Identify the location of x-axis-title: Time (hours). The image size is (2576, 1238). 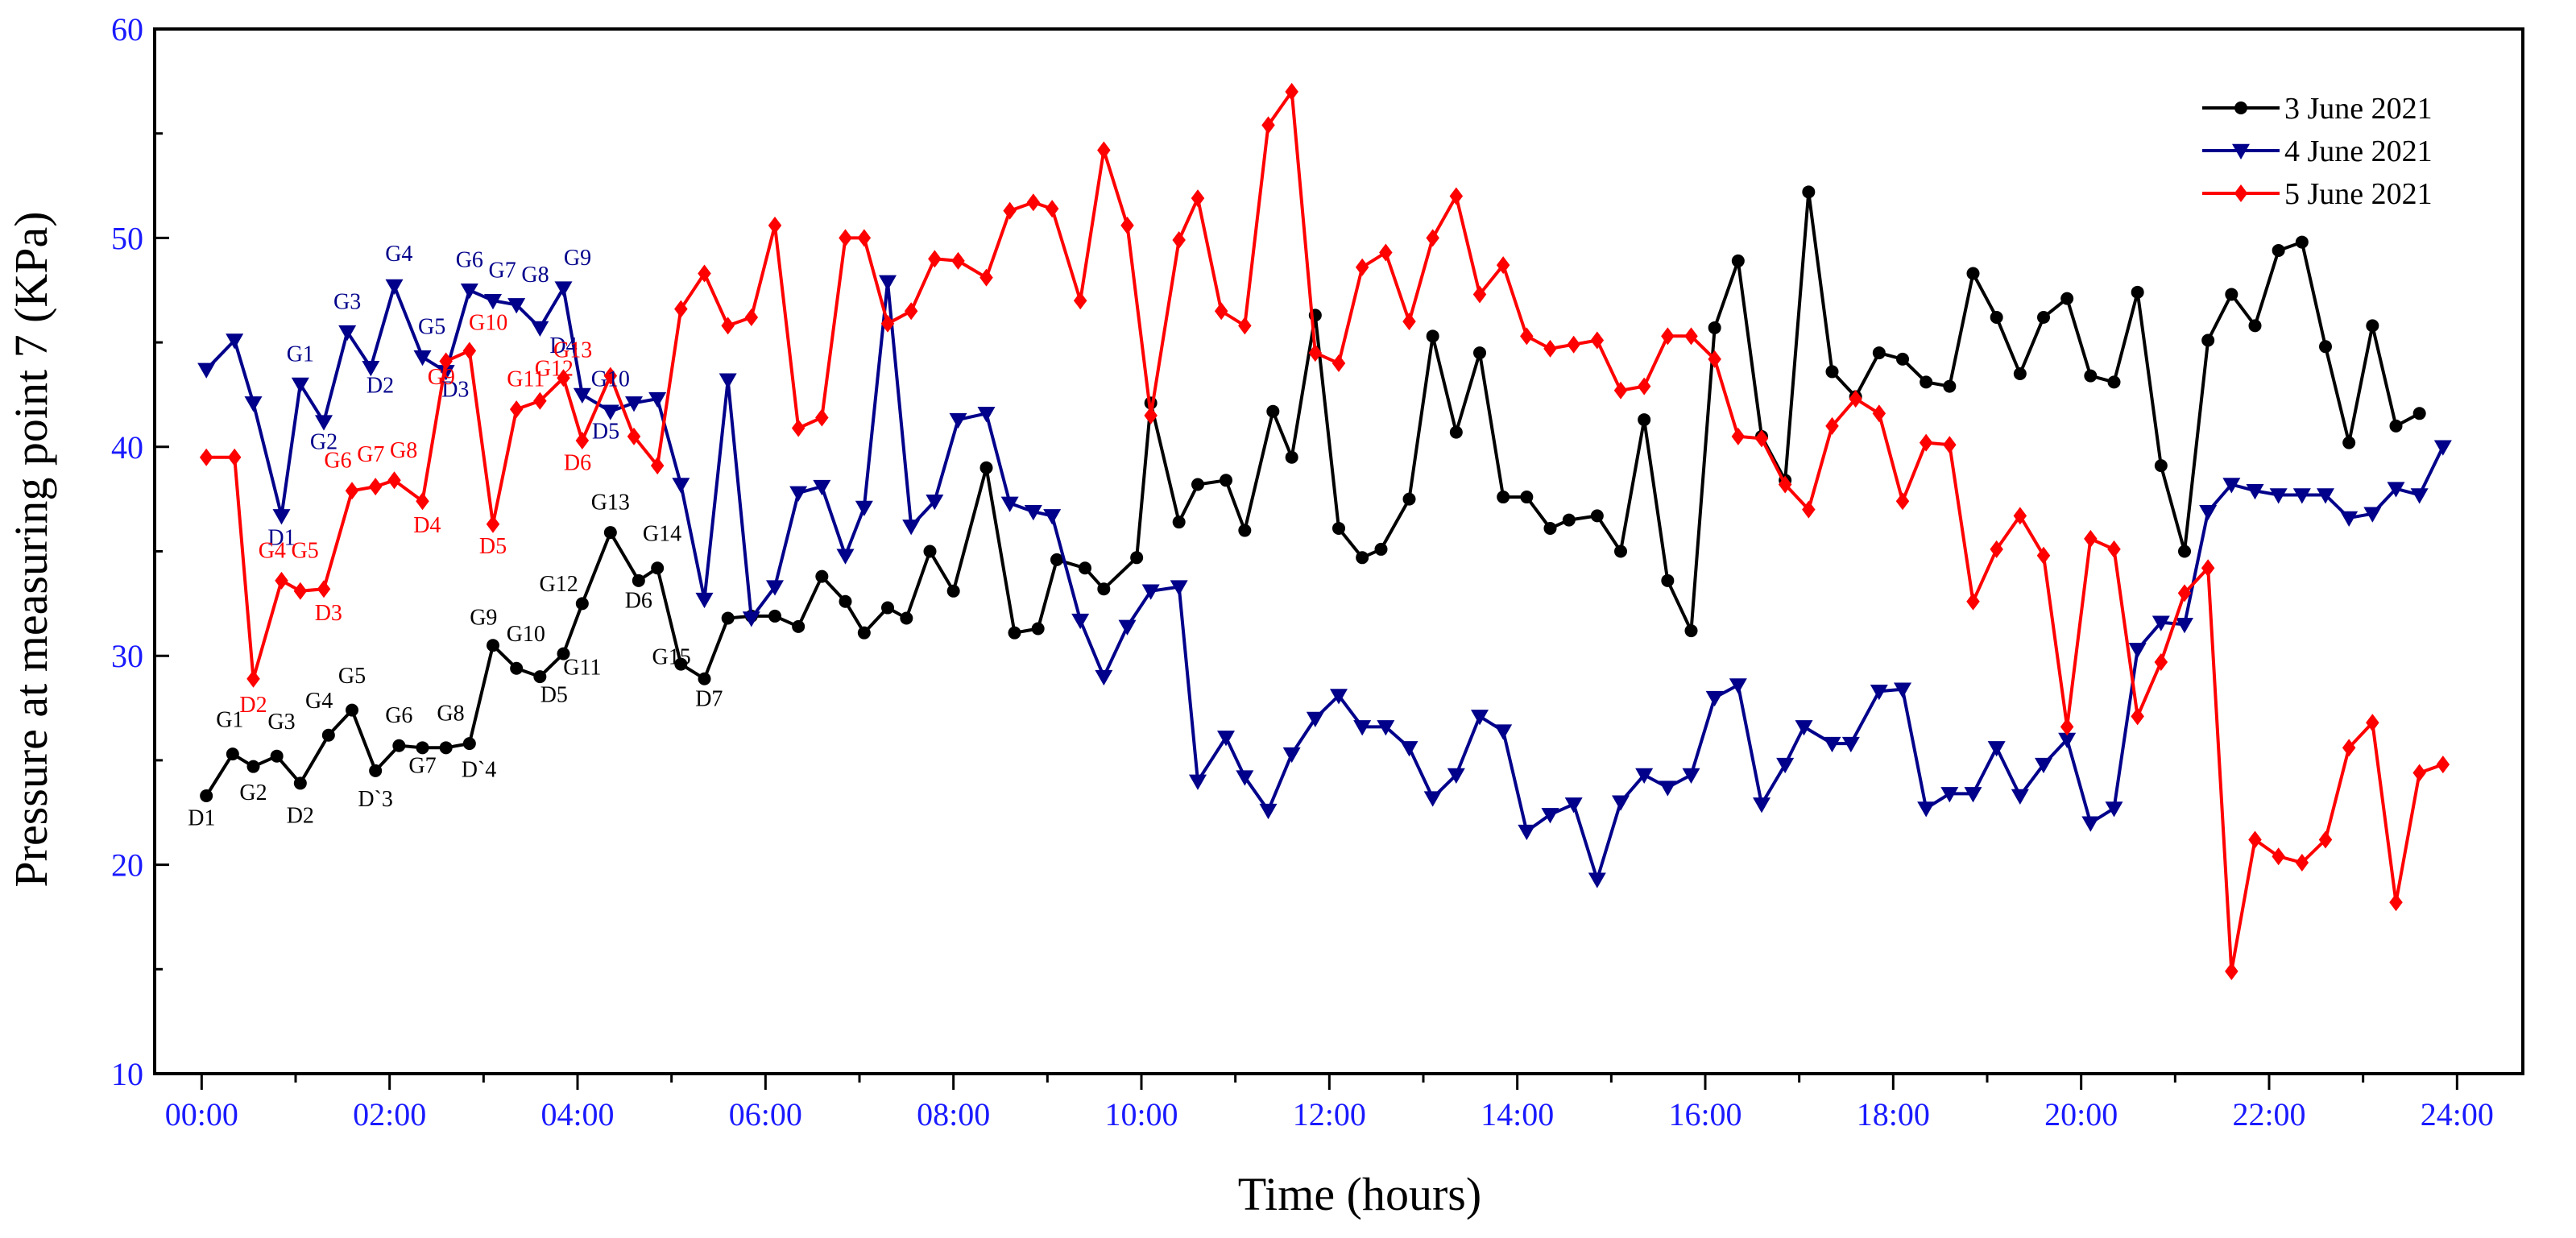
(1359, 1194).